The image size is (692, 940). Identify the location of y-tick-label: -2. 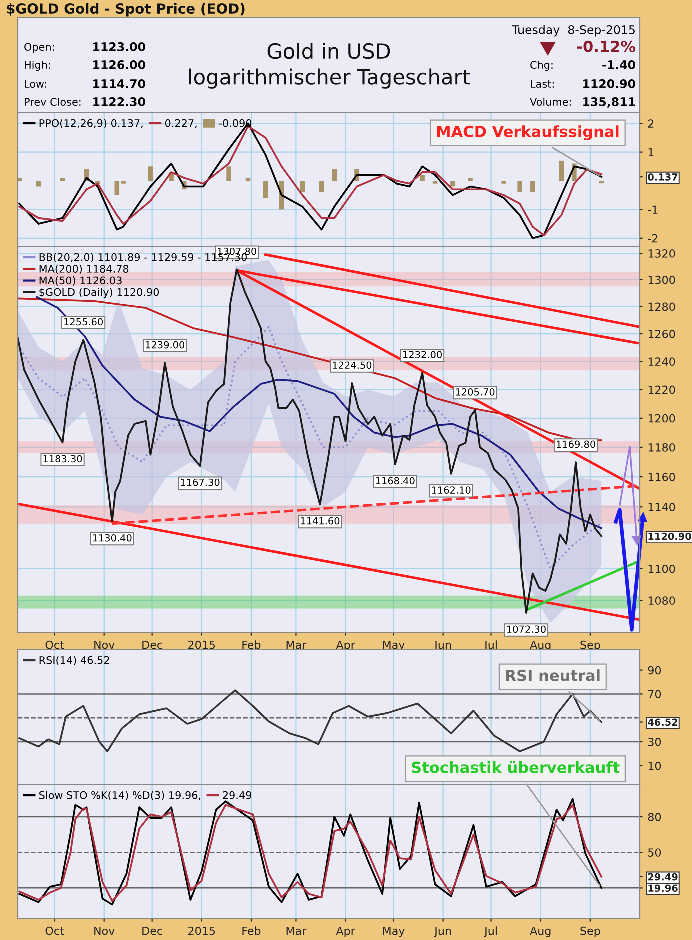
(653, 238).